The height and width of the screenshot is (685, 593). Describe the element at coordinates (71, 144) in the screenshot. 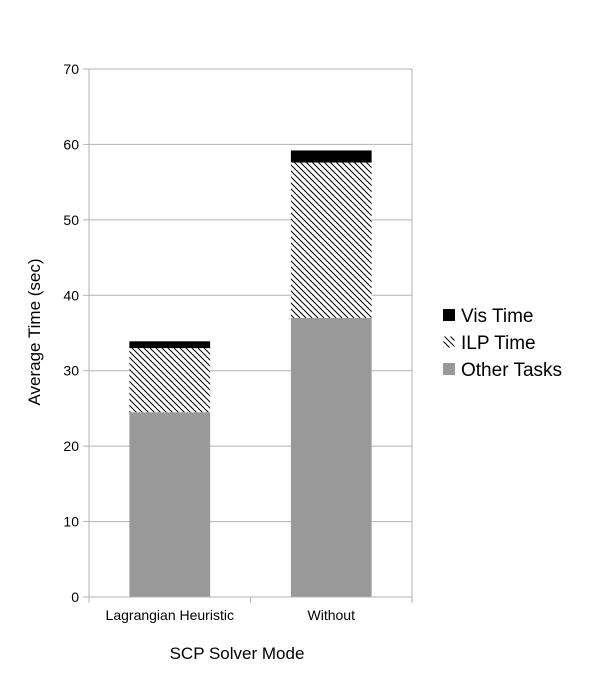

I see `y-tick-label: 60` at that location.